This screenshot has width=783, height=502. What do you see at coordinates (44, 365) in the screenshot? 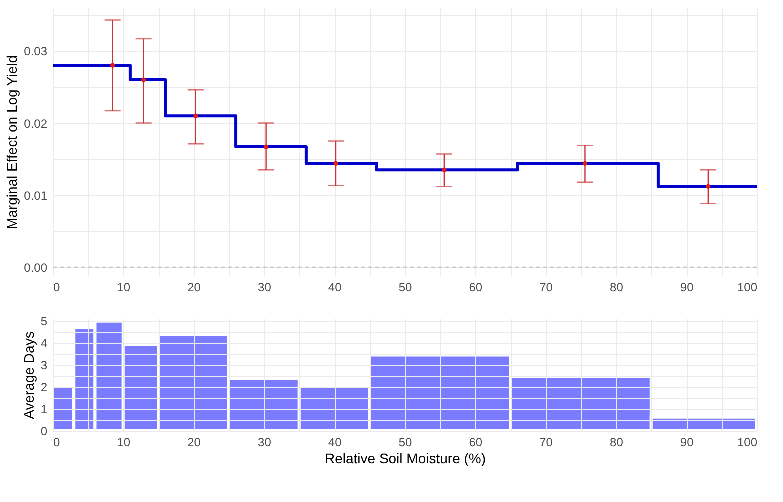
I see `y-tick-label: 3` at bounding box center [44, 365].